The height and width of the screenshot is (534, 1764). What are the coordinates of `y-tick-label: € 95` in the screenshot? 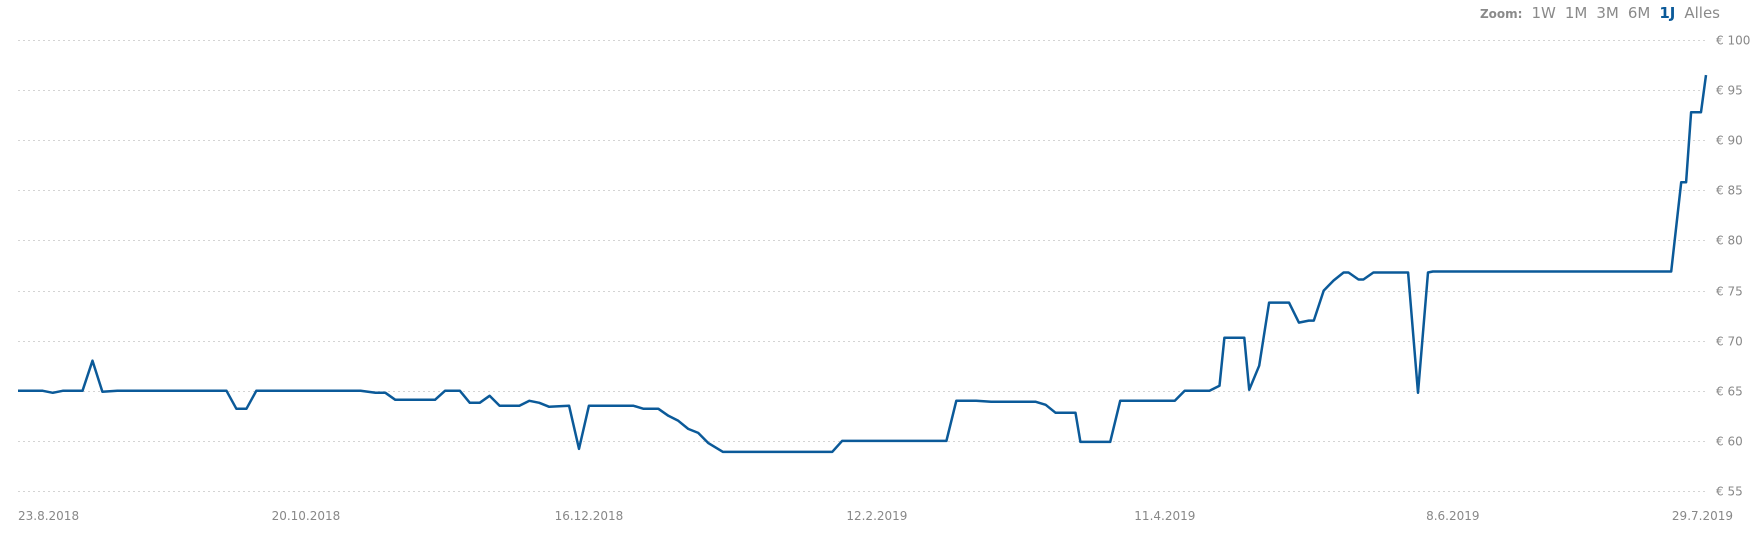 It's located at (1729, 91).